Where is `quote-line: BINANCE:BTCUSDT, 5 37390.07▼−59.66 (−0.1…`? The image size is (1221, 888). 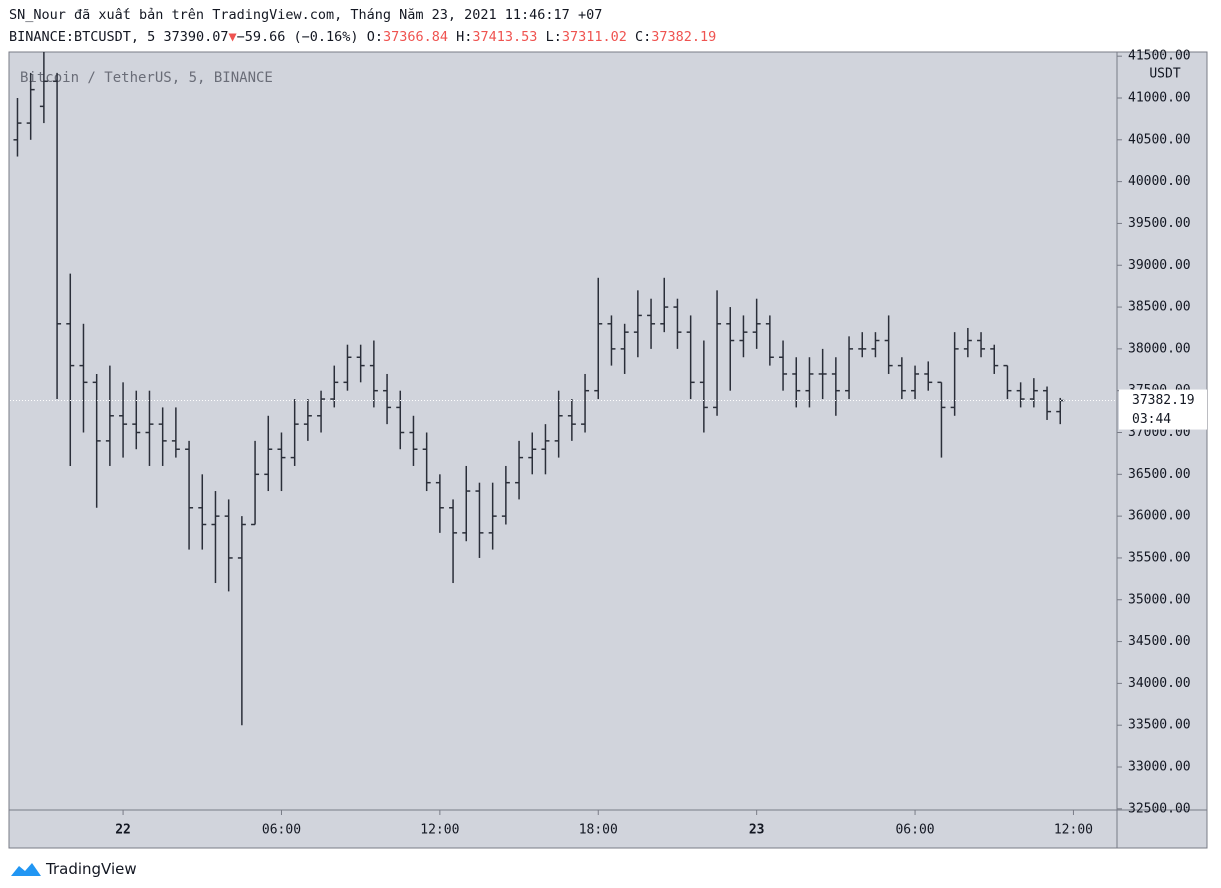 quote-line: BINANCE:BTCUSDT, 5 37390.07▼−59.66 (−0.1… is located at coordinates (362, 37).